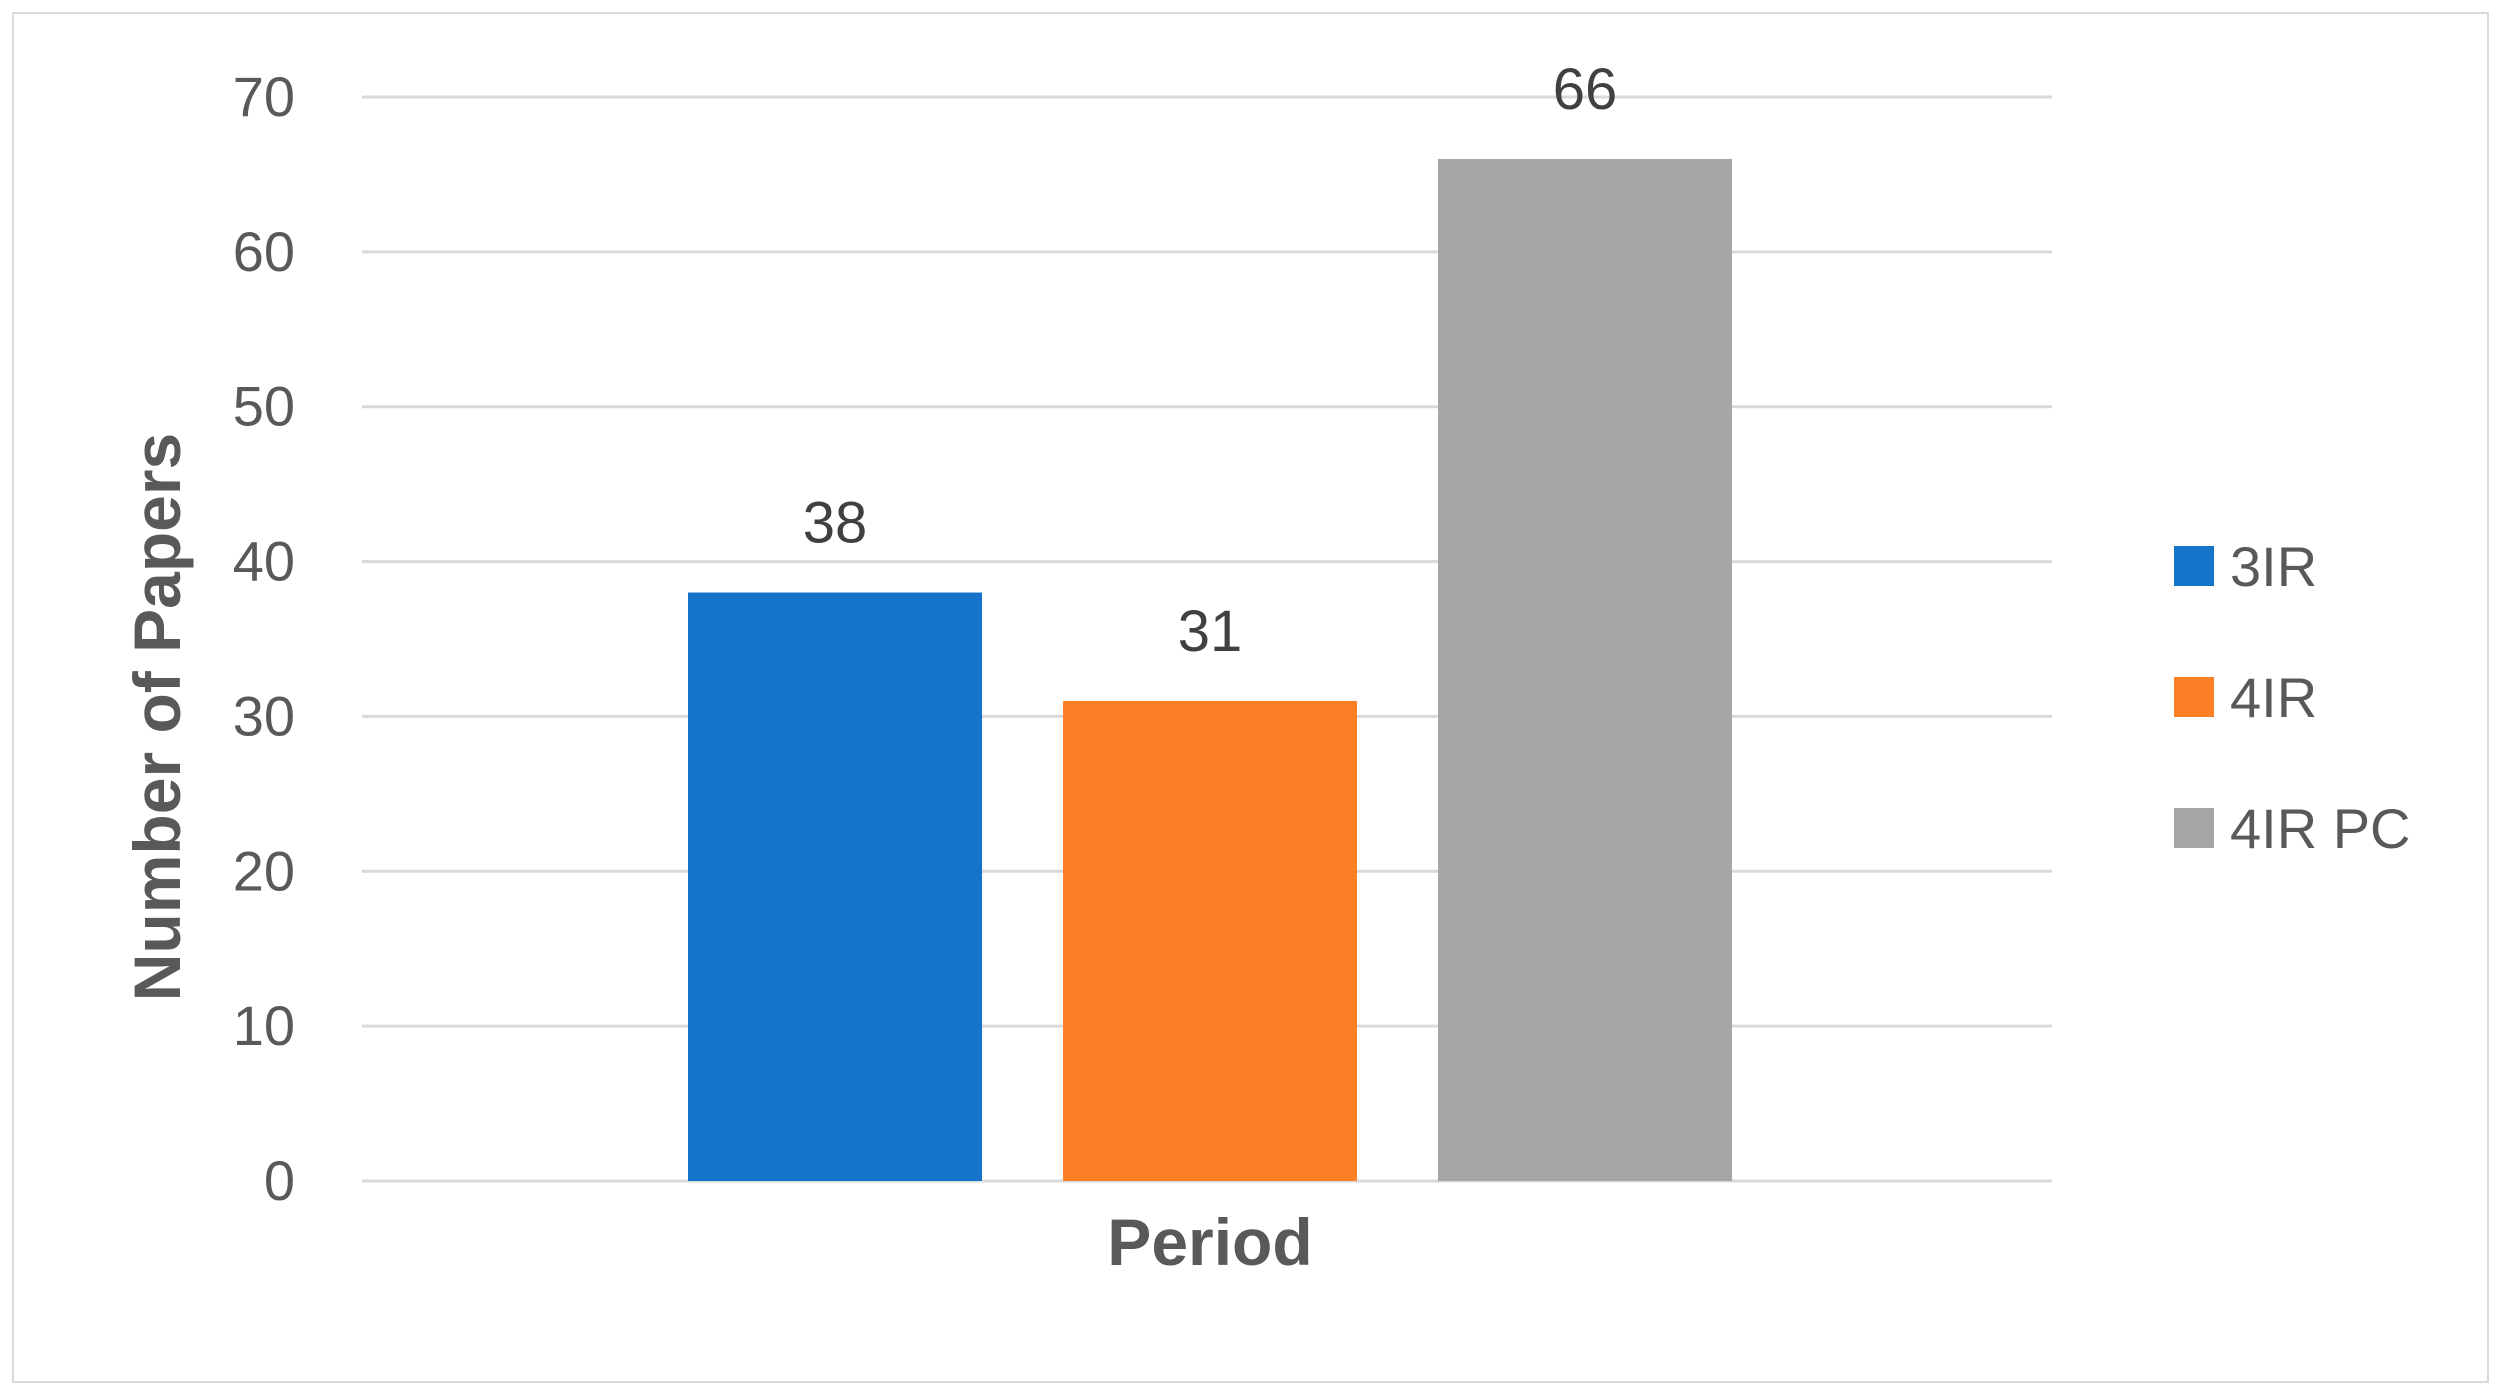 The height and width of the screenshot is (1395, 2501). What do you see at coordinates (2273, 697) in the screenshot?
I see `legend-label-4ir: 4IR` at bounding box center [2273, 697].